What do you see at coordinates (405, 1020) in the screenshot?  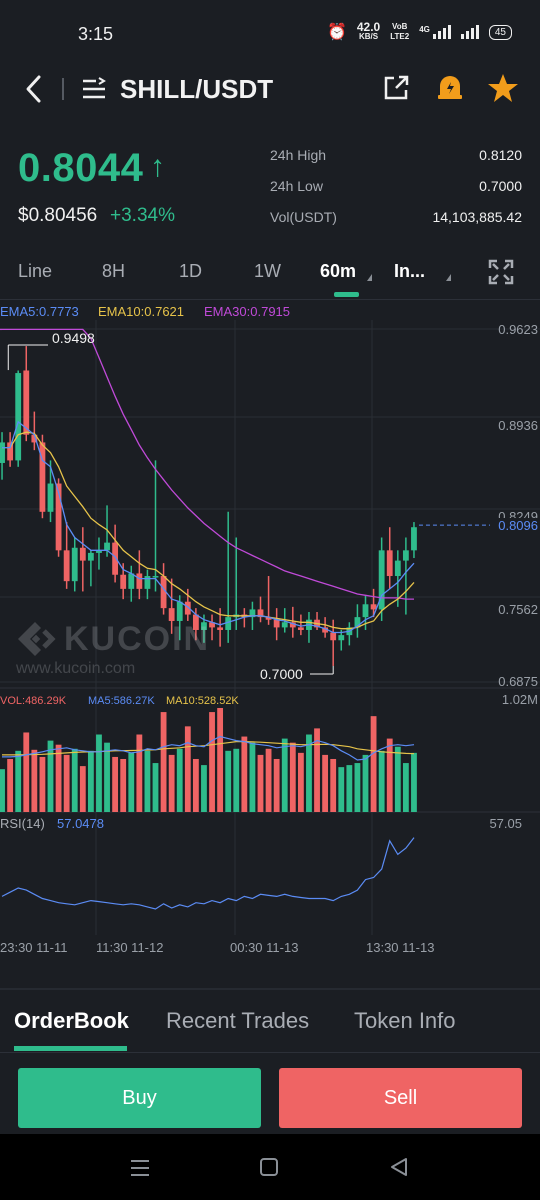 I see `tab-token-info: Token Info` at bounding box center [405, 1020].